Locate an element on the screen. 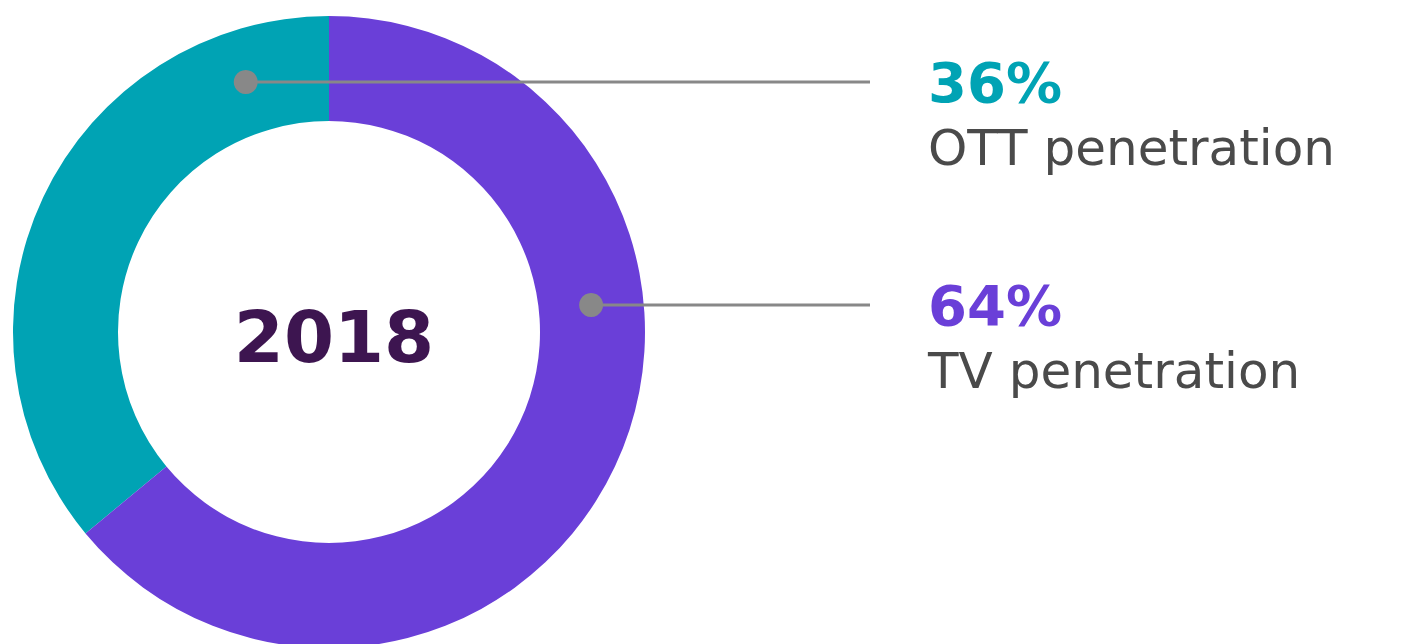 This screenshot has height=644, width=1419. data-label: 36% is located at coordinates (995, 82).